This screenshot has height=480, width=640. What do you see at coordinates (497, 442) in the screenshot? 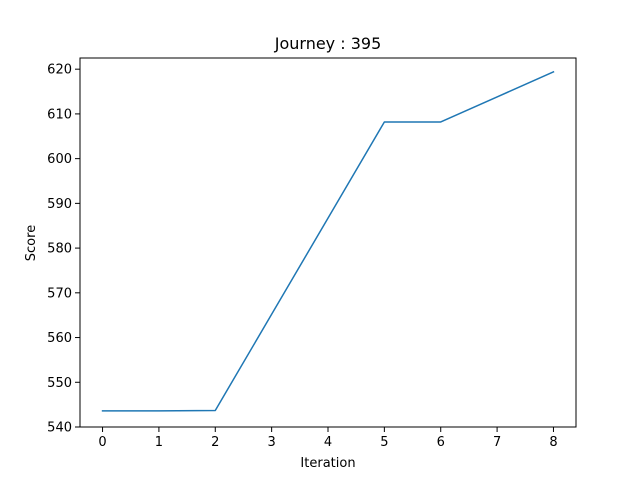
I see `x-tick-label: 7` at bounding box center [497, 442].